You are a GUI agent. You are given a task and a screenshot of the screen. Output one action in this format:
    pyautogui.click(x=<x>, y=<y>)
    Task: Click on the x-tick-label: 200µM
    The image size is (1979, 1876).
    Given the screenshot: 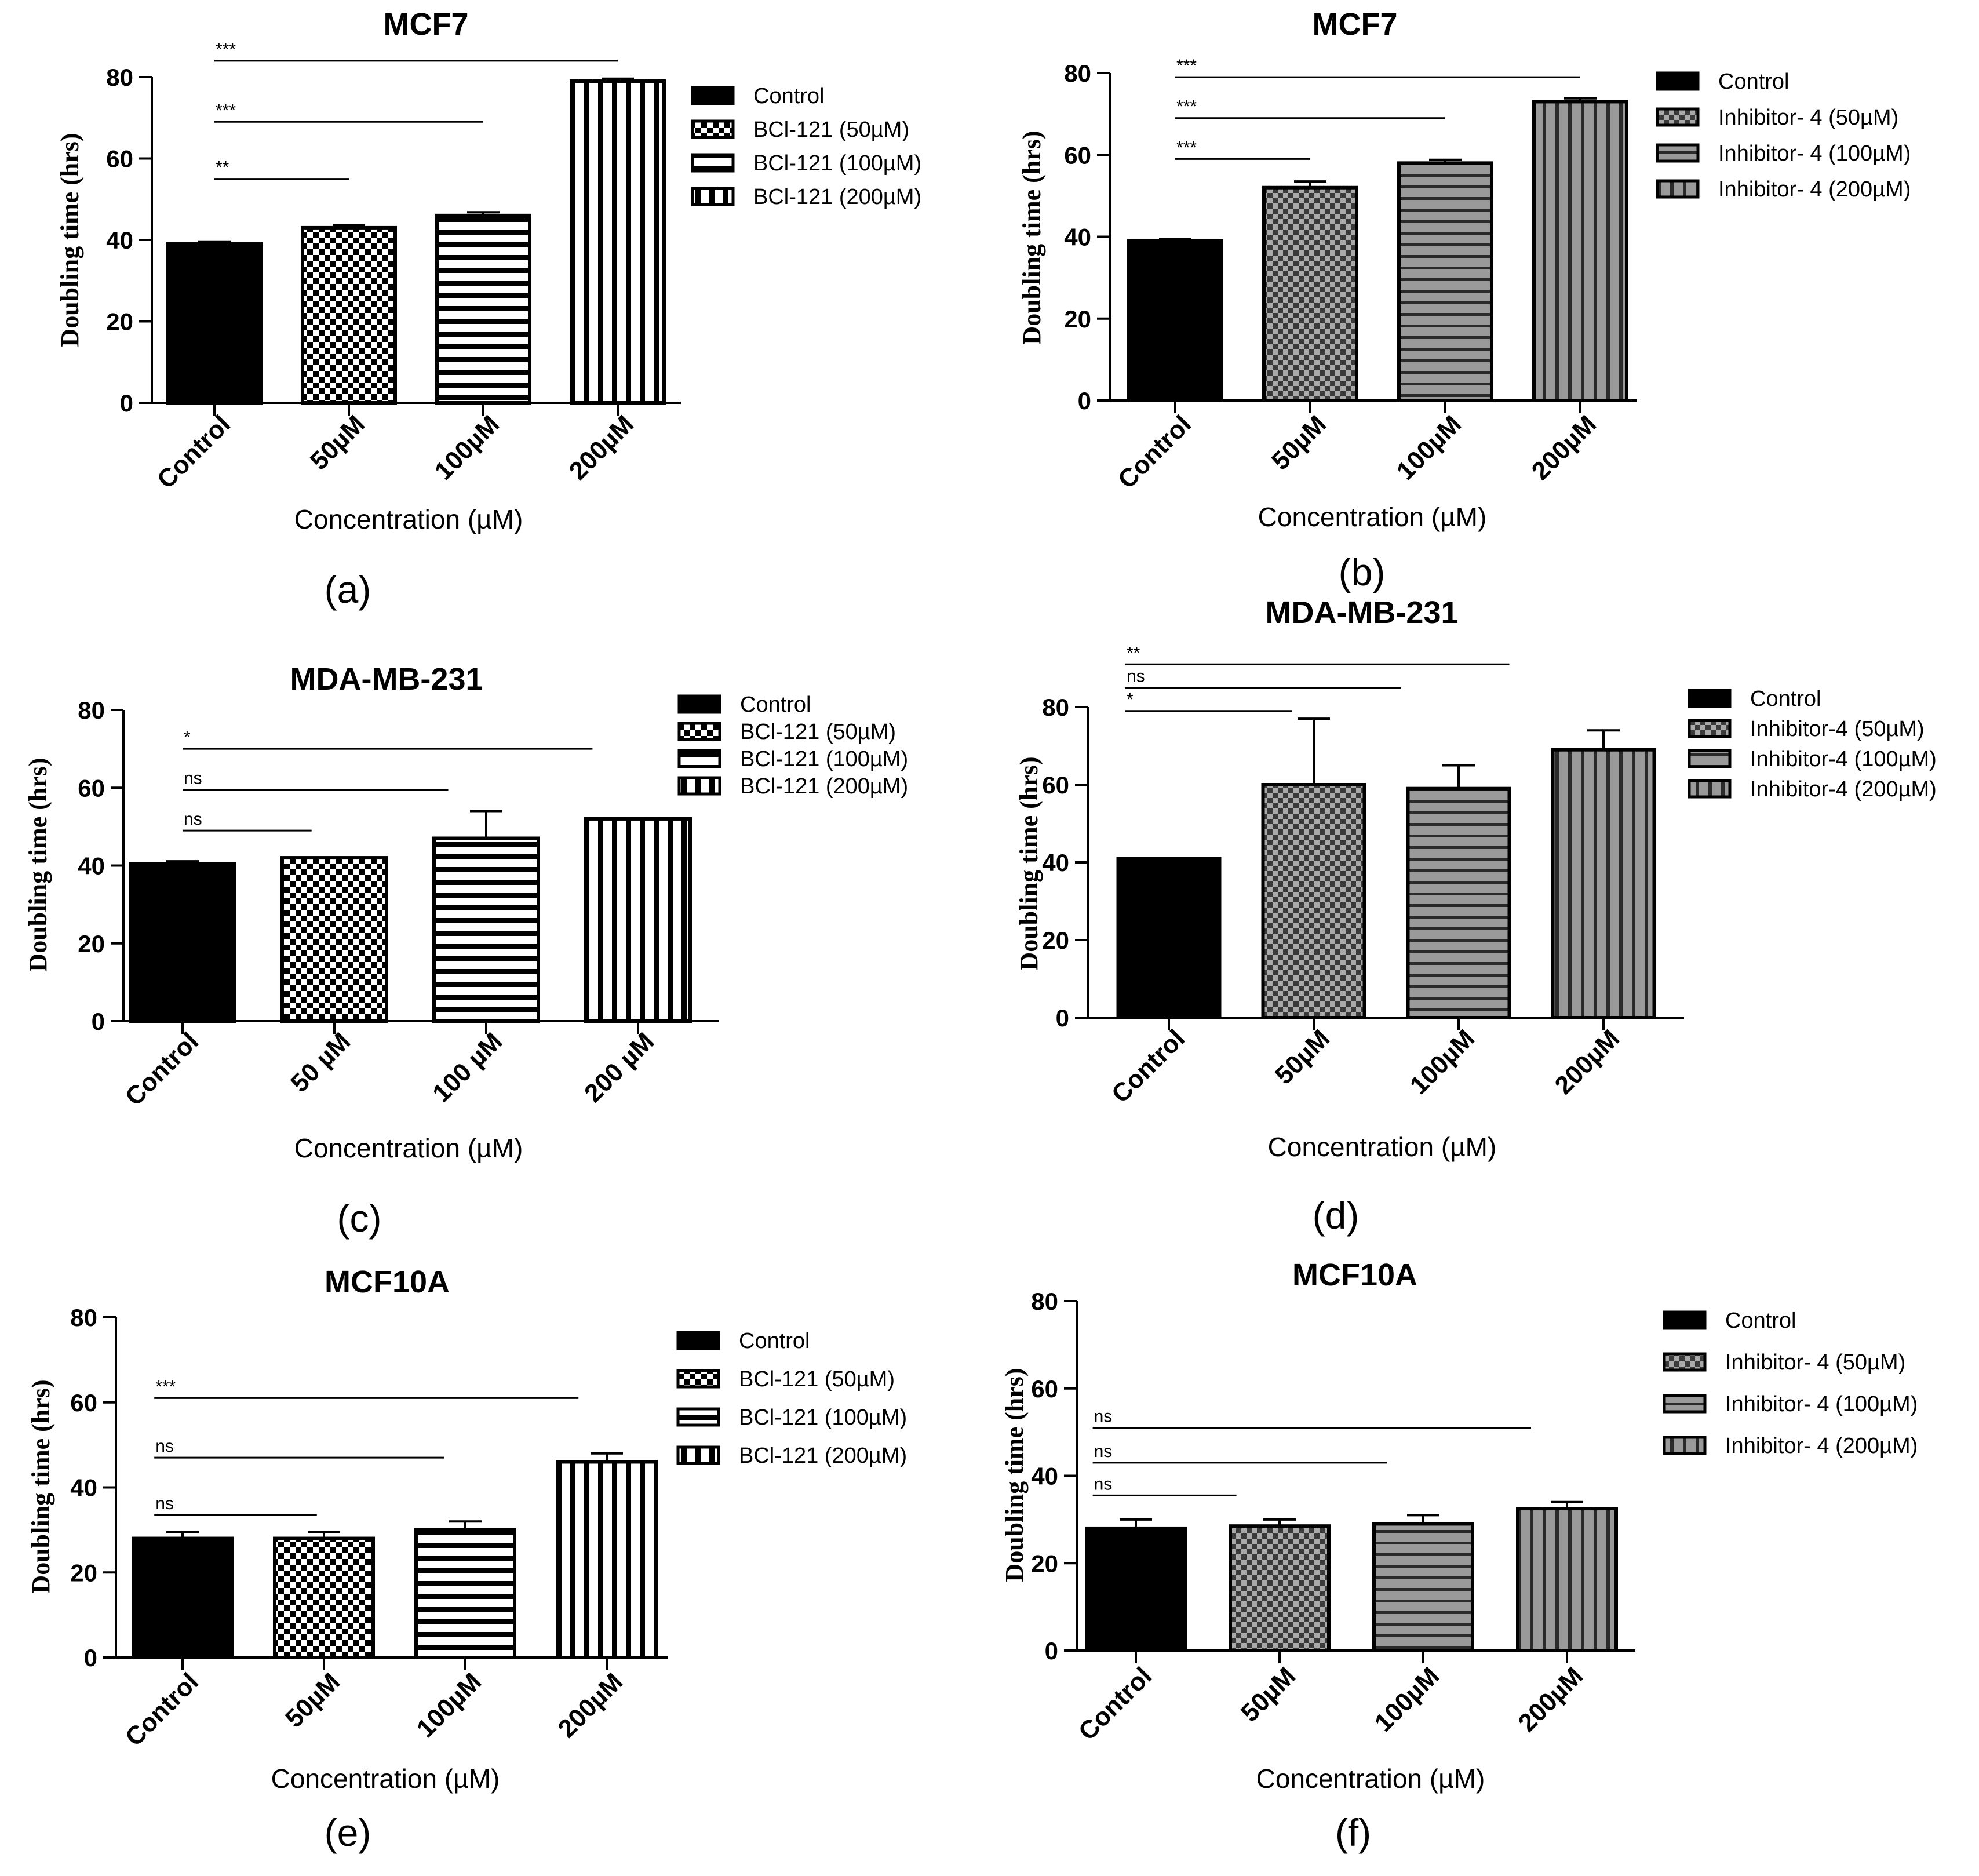 What is the action you would take?
    pyautogui.click(x=590, y=1705)
    